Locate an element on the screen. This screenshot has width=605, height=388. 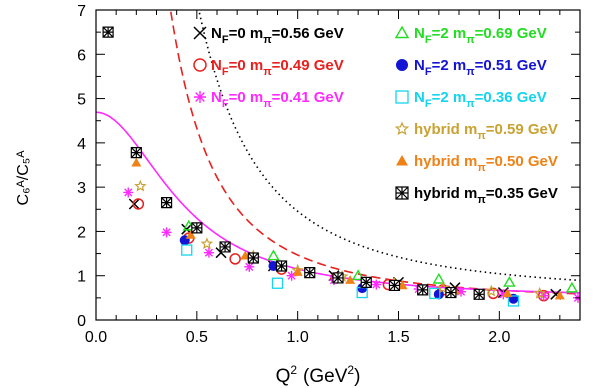
y-tick-label: 3 is located at coordinates (81, 188).